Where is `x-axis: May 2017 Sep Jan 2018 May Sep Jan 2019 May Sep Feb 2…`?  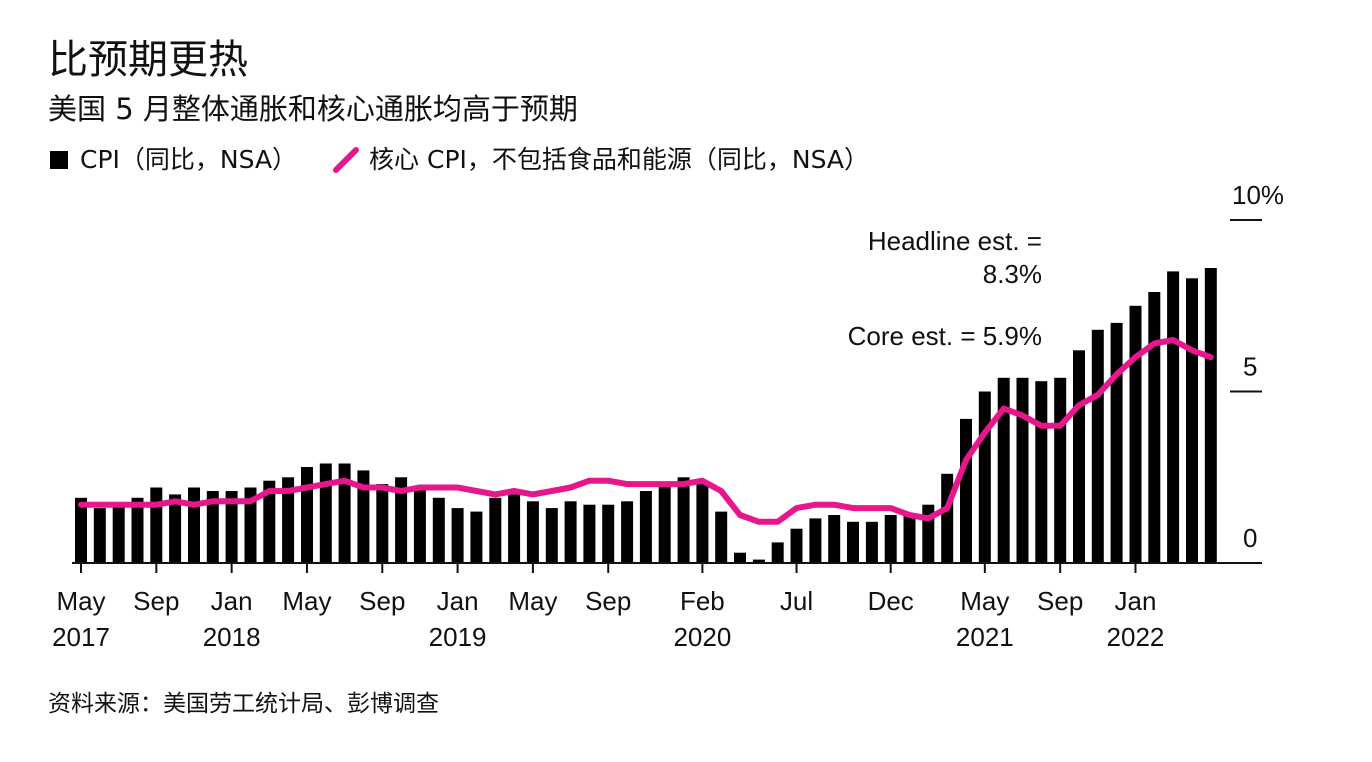
x-axis: May 2017 Sep Jan 2018 May Sep Jan 2019 May Sep Feb 2… is located at coordinates (608, 607).